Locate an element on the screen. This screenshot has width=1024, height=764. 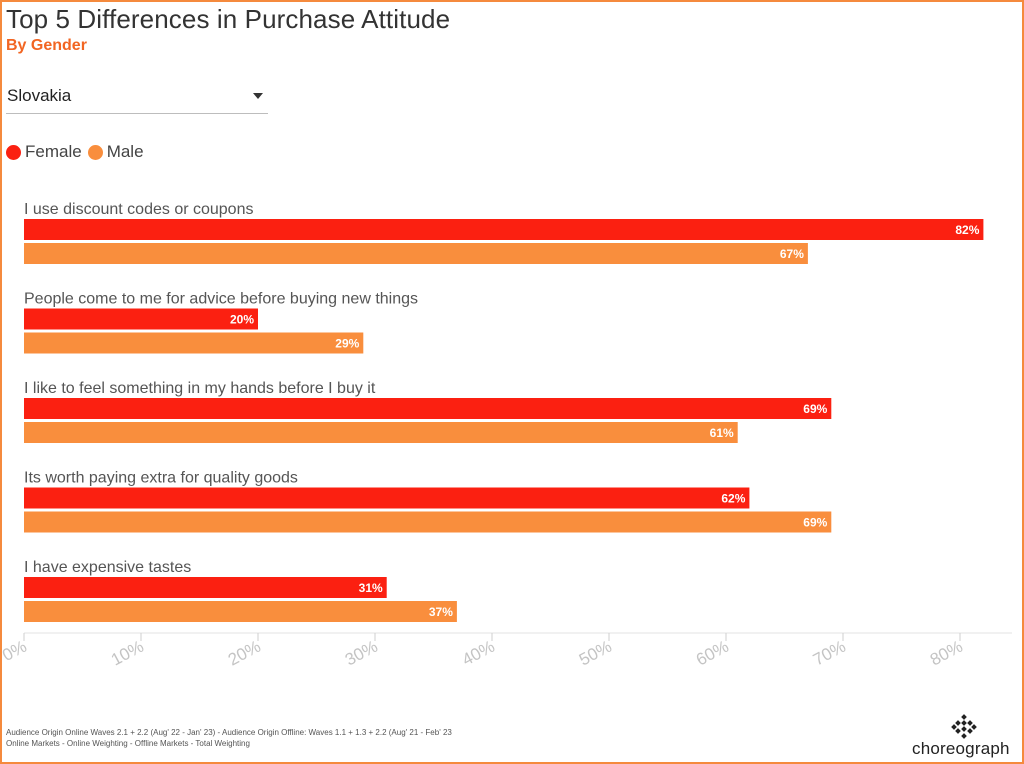
legend-label-female: Female is located at coordinates (53, 151).